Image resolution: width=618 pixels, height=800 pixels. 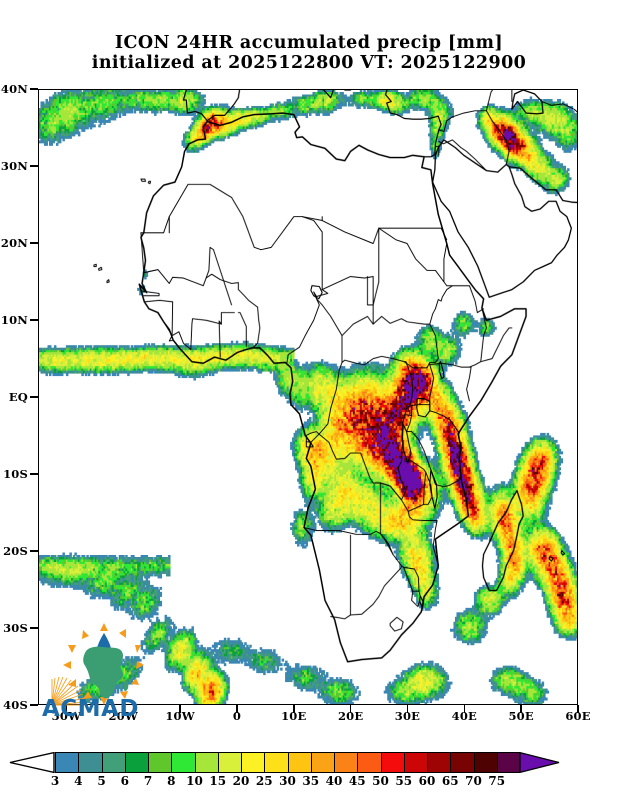 I want to click on logo-madagascar-icon, so click(x=126, y=685).